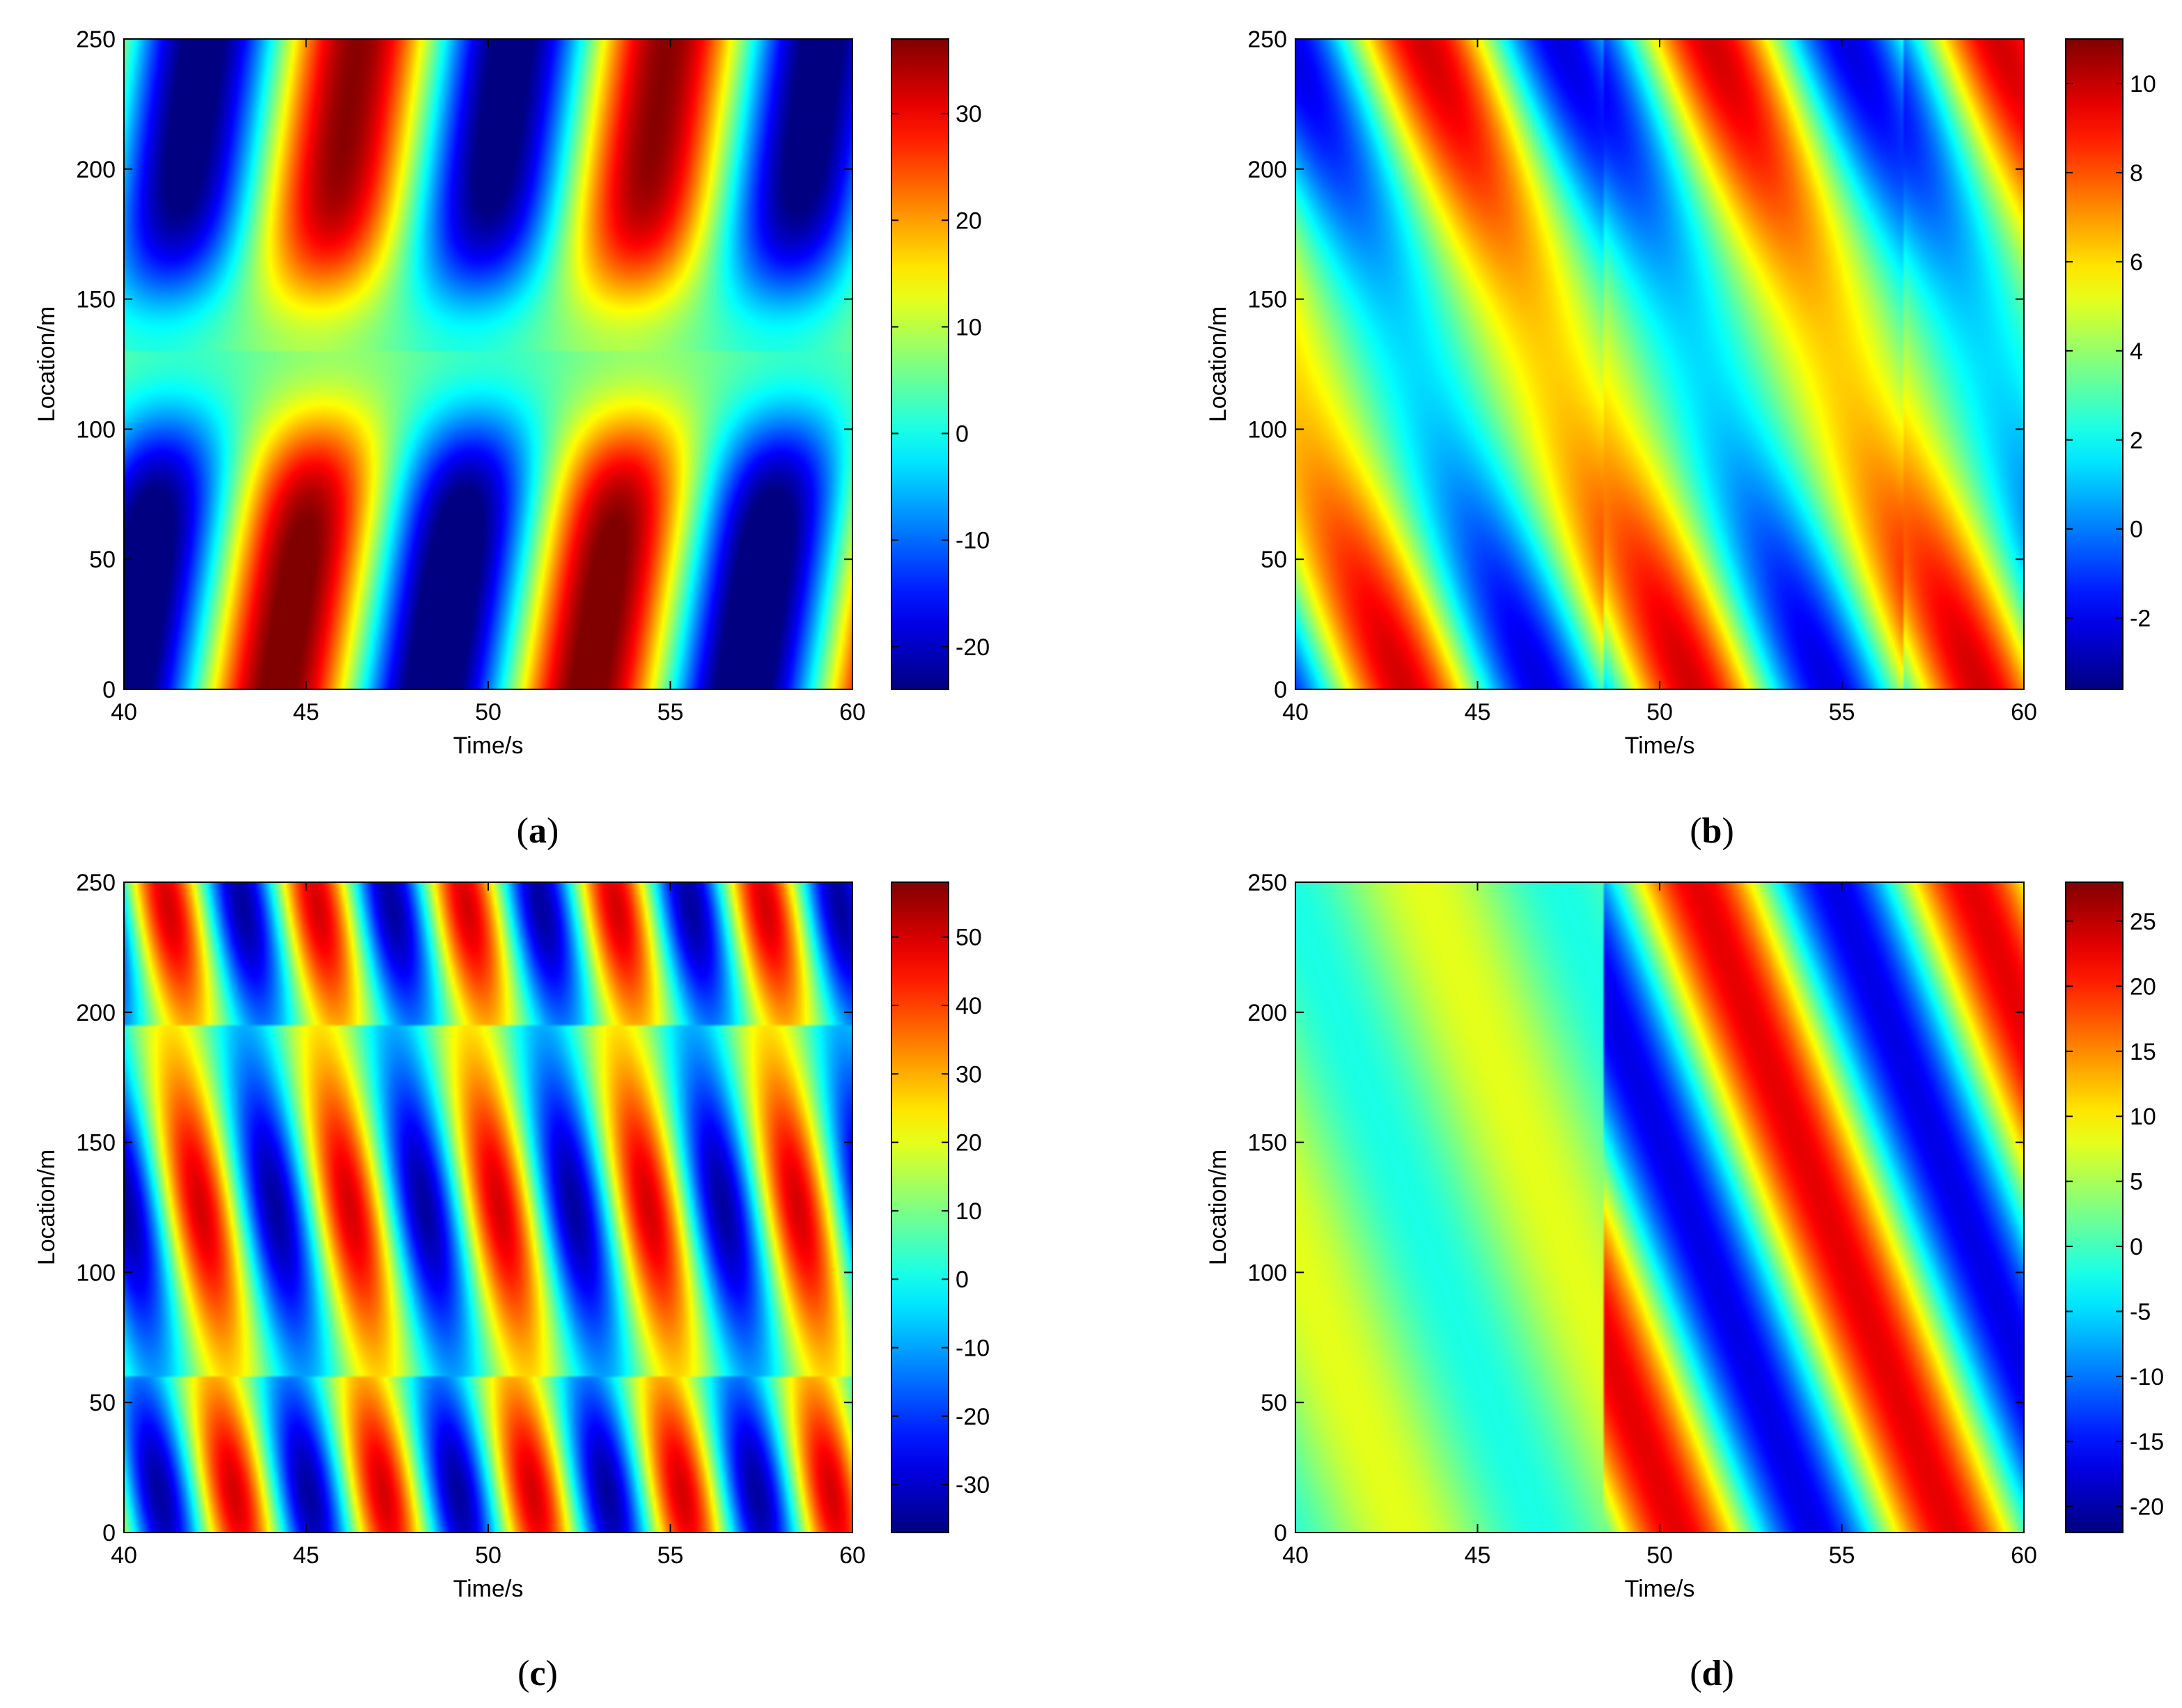  What do you see at coordinates (2136, 351) in the screenshot?
I see `colorbar-tick-label: 4` at bounding box center [2136, 351].